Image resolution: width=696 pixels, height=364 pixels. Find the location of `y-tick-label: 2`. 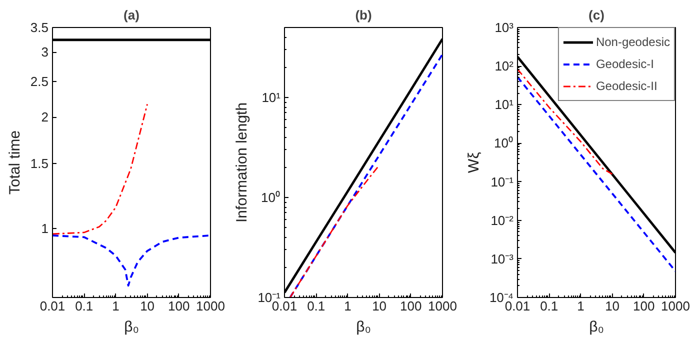

y-tick-label: 2 is located at coordinates (45, 117).